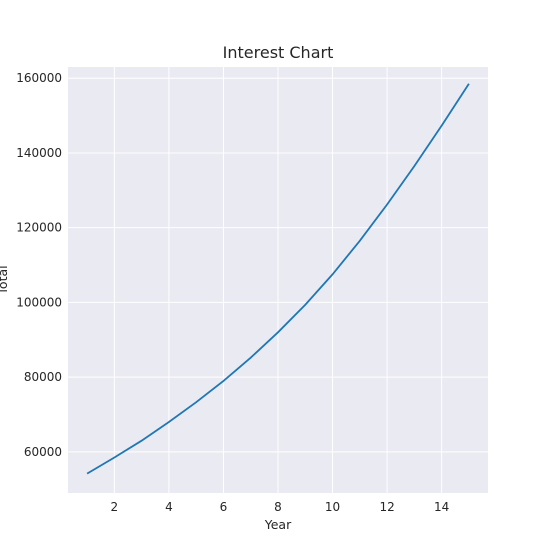 This screenshot has height=556, width=543. I want to click on y-tick-label: 60000, so click(43, 452).